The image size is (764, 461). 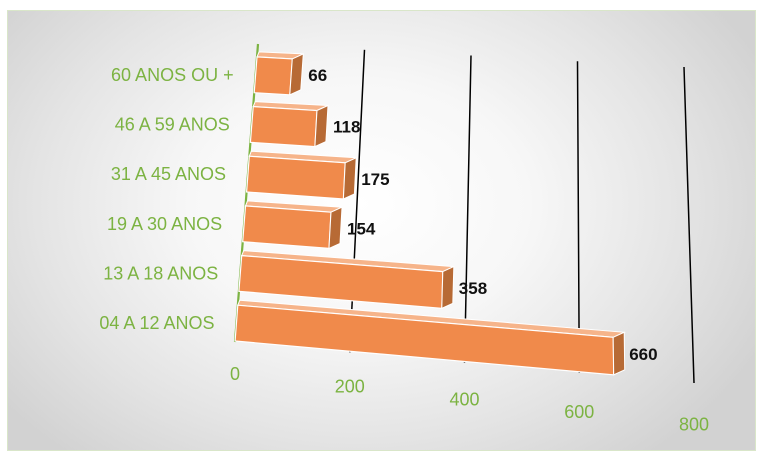 I want to click on category-axis-line, so click(x=246, y=193).